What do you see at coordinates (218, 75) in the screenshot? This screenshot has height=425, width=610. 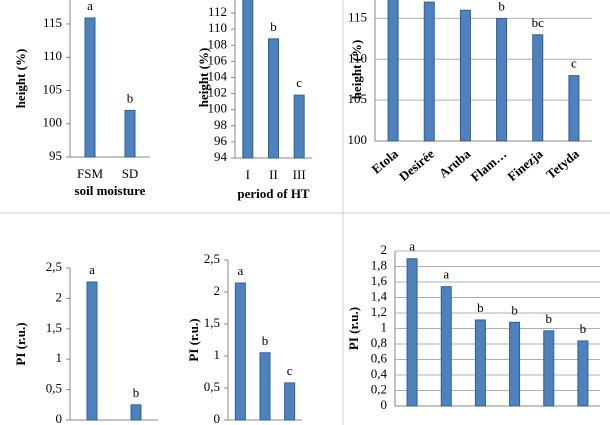 I see `y-tick-label: 104` at bounding box center [218, 75].